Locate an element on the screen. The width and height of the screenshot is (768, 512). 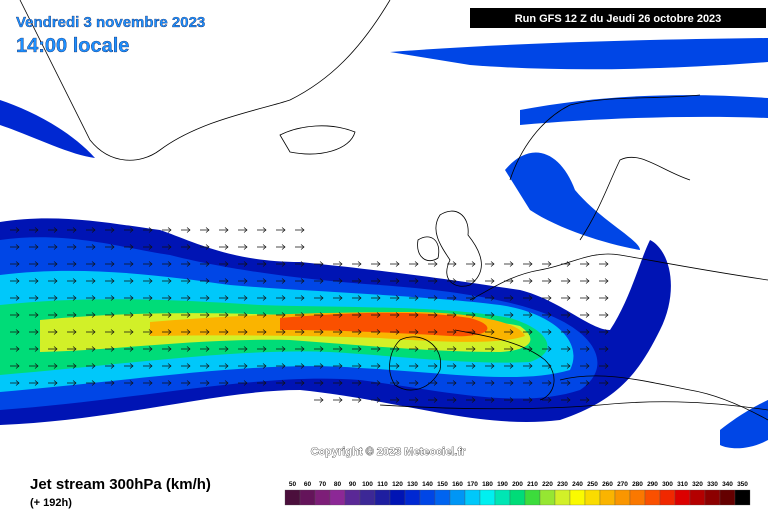
scale-label: 110 is located at coordinates (382, 484).